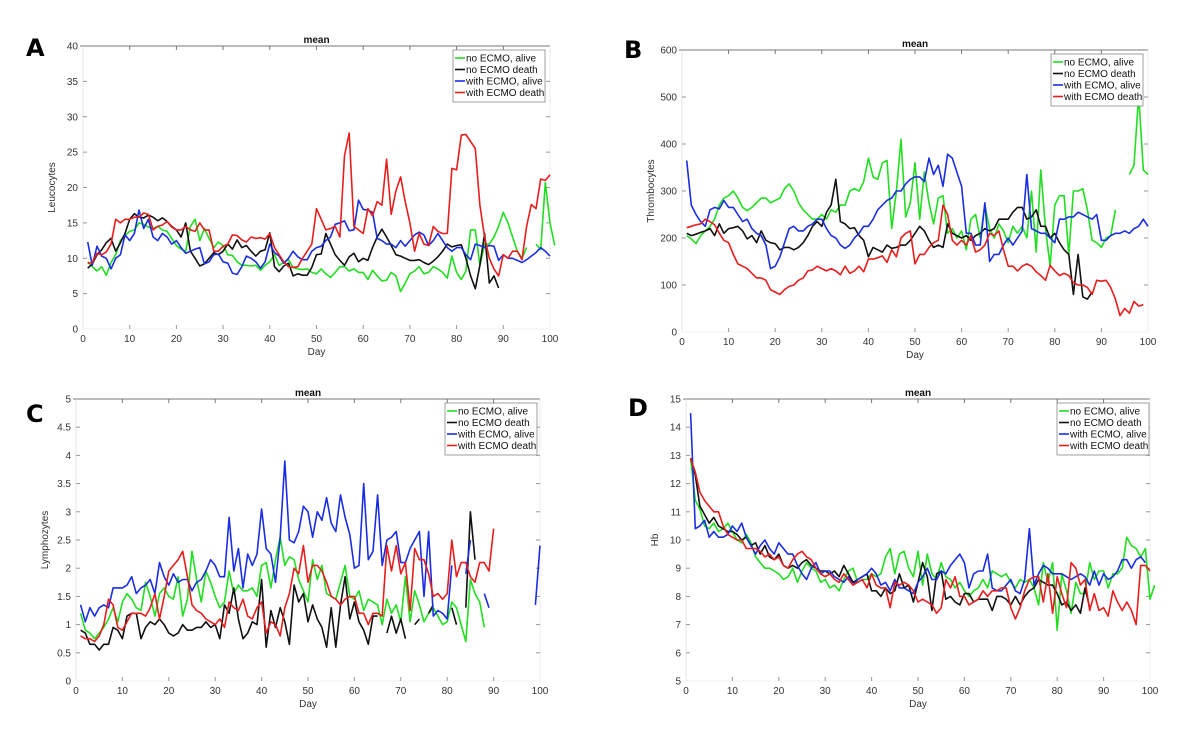  I want to click on y-tick-label: 4.5, so click(64, 428).